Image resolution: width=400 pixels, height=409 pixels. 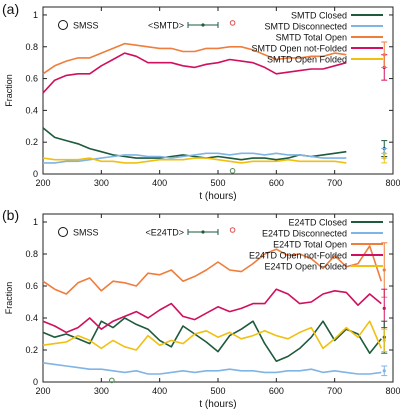 I want to click on legend-label: SMTD Total Open, so click(x=311, y=38).